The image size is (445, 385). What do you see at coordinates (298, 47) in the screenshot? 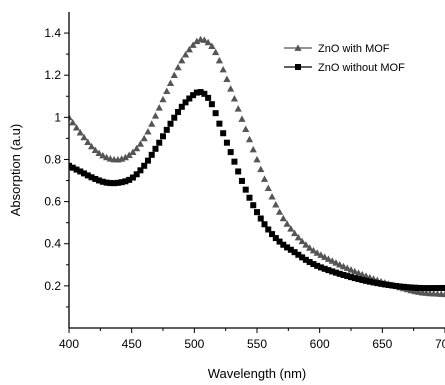
I see `legend-triangle-marker` at bounding box center [298, 47].